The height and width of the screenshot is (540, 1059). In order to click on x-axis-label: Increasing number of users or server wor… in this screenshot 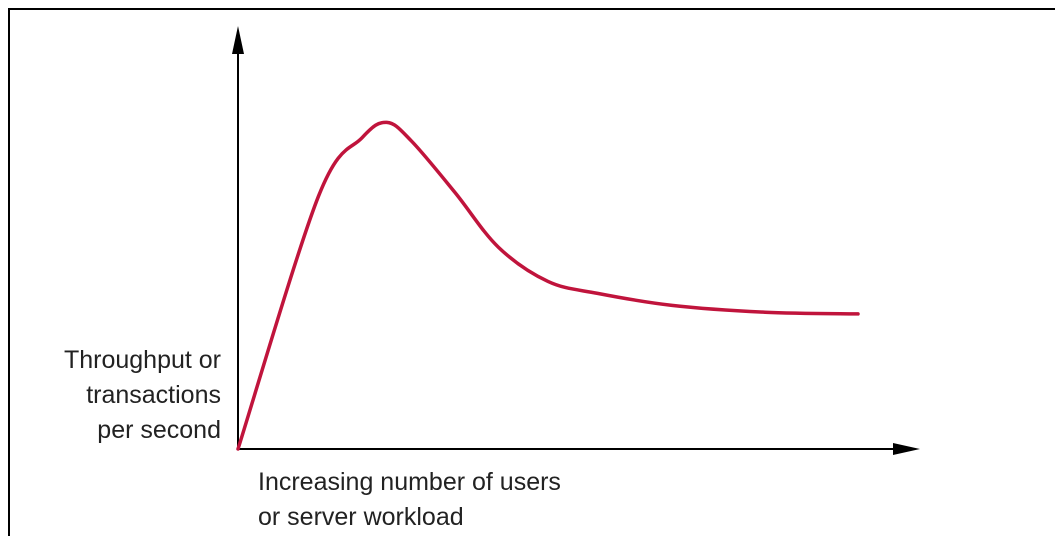, I will do `click(409, 499)`.